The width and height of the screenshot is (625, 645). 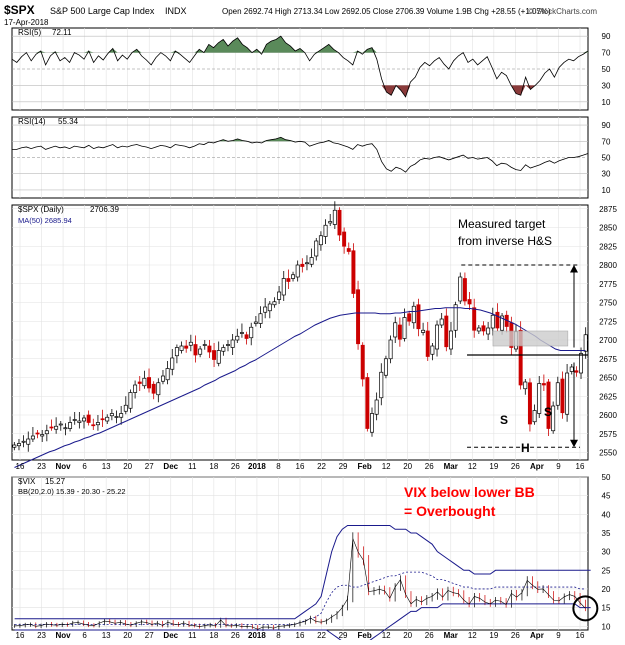 I want to click on rsi-oversold-fill, so click(x=300, y=91).